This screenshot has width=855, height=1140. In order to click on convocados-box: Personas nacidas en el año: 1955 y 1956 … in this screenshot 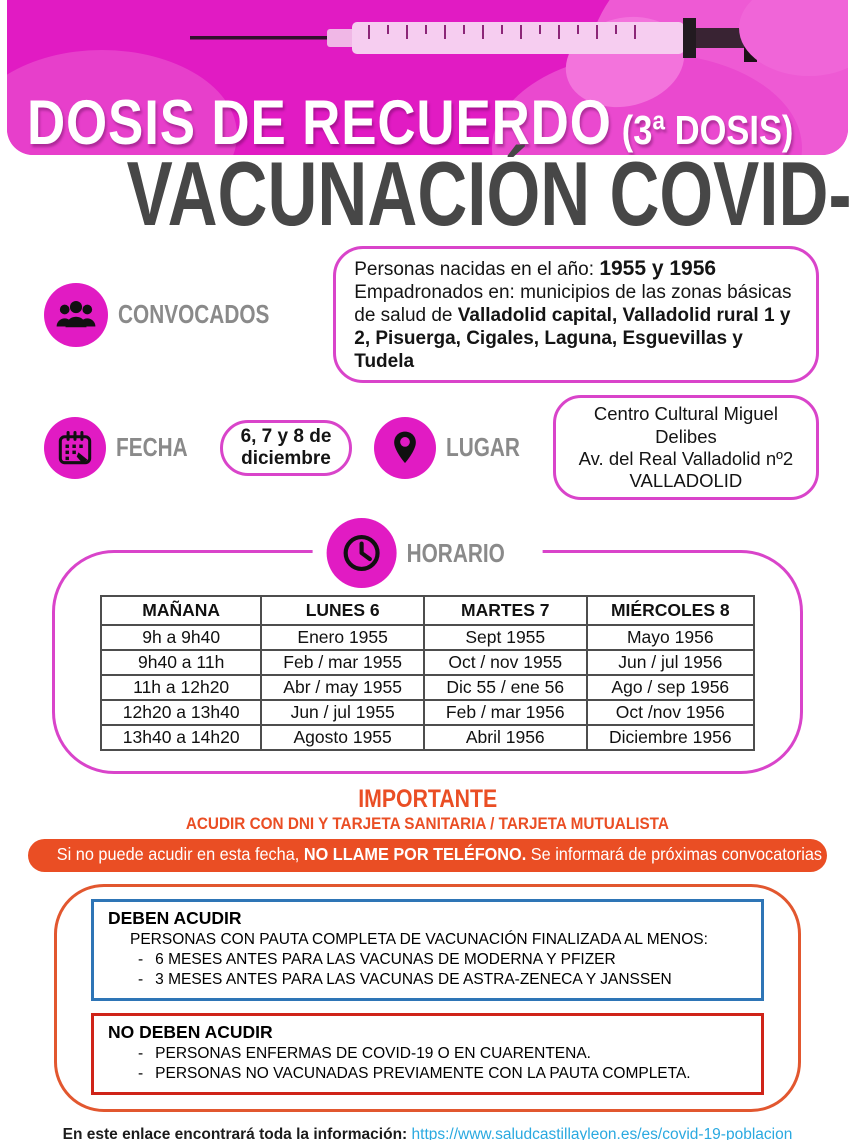, I will do `click(576, 315)`.